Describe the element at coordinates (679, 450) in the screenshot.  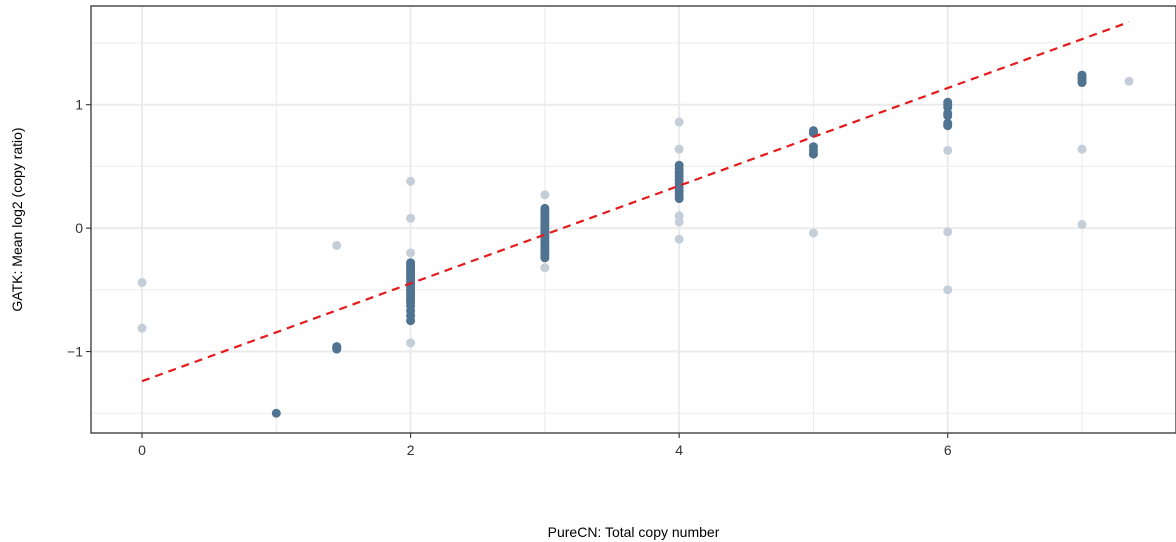
I see `x-tick-label: 4` at that location.